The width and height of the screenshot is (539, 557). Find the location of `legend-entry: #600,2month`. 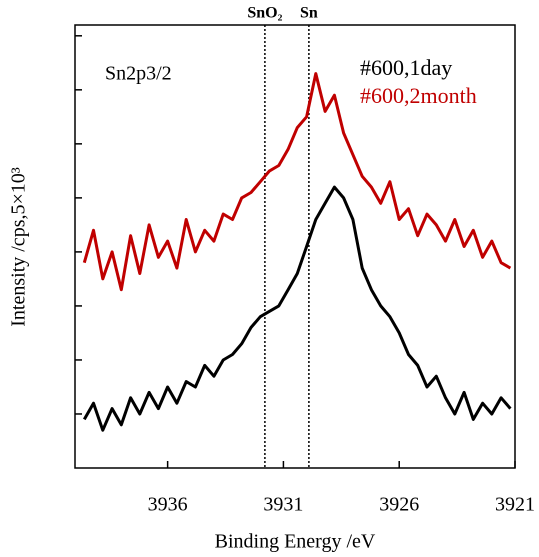

legend-entry: #600,2month is located at coordinates (418, 95).